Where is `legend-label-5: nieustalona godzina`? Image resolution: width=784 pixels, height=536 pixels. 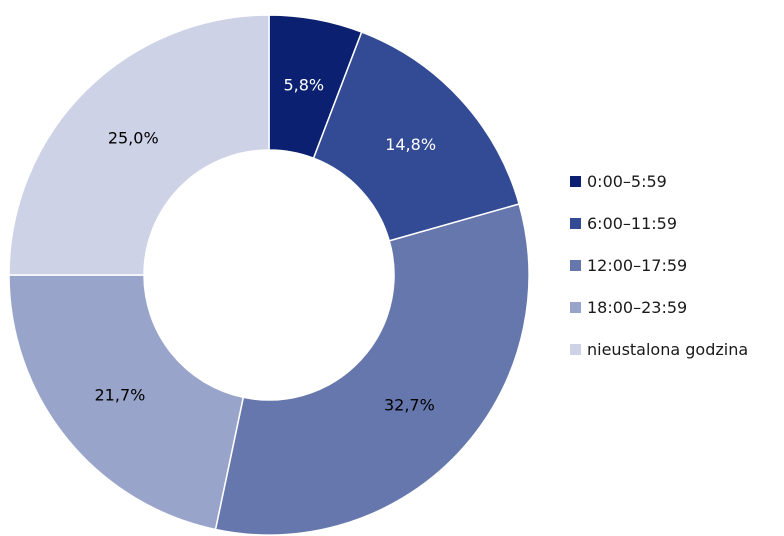
legend-label-5: nieustalona godzina is located at coordinates (668, 349).